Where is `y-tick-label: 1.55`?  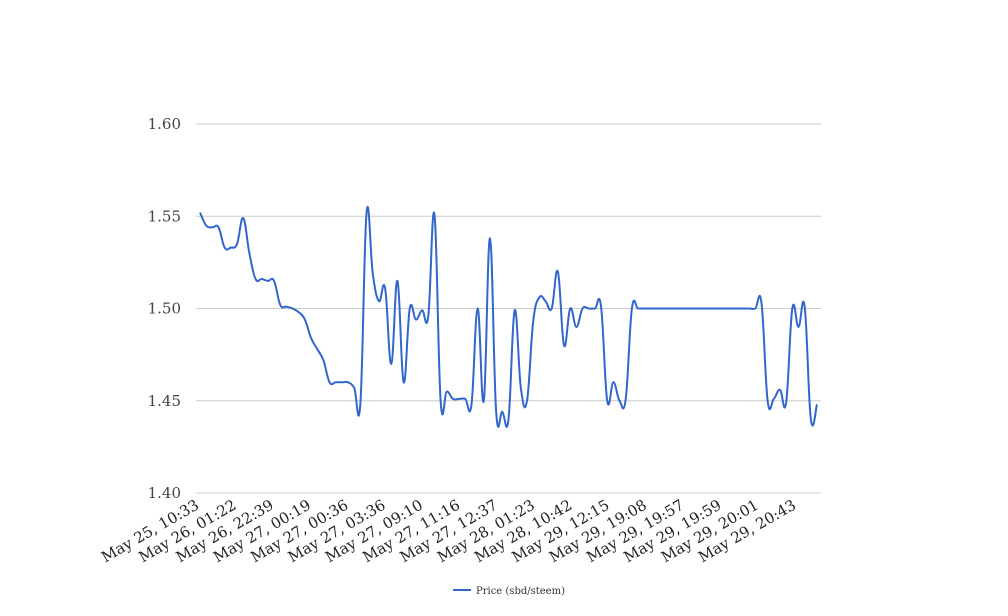
y-tick-label: 1.55 is located at coordinates (164, 216).